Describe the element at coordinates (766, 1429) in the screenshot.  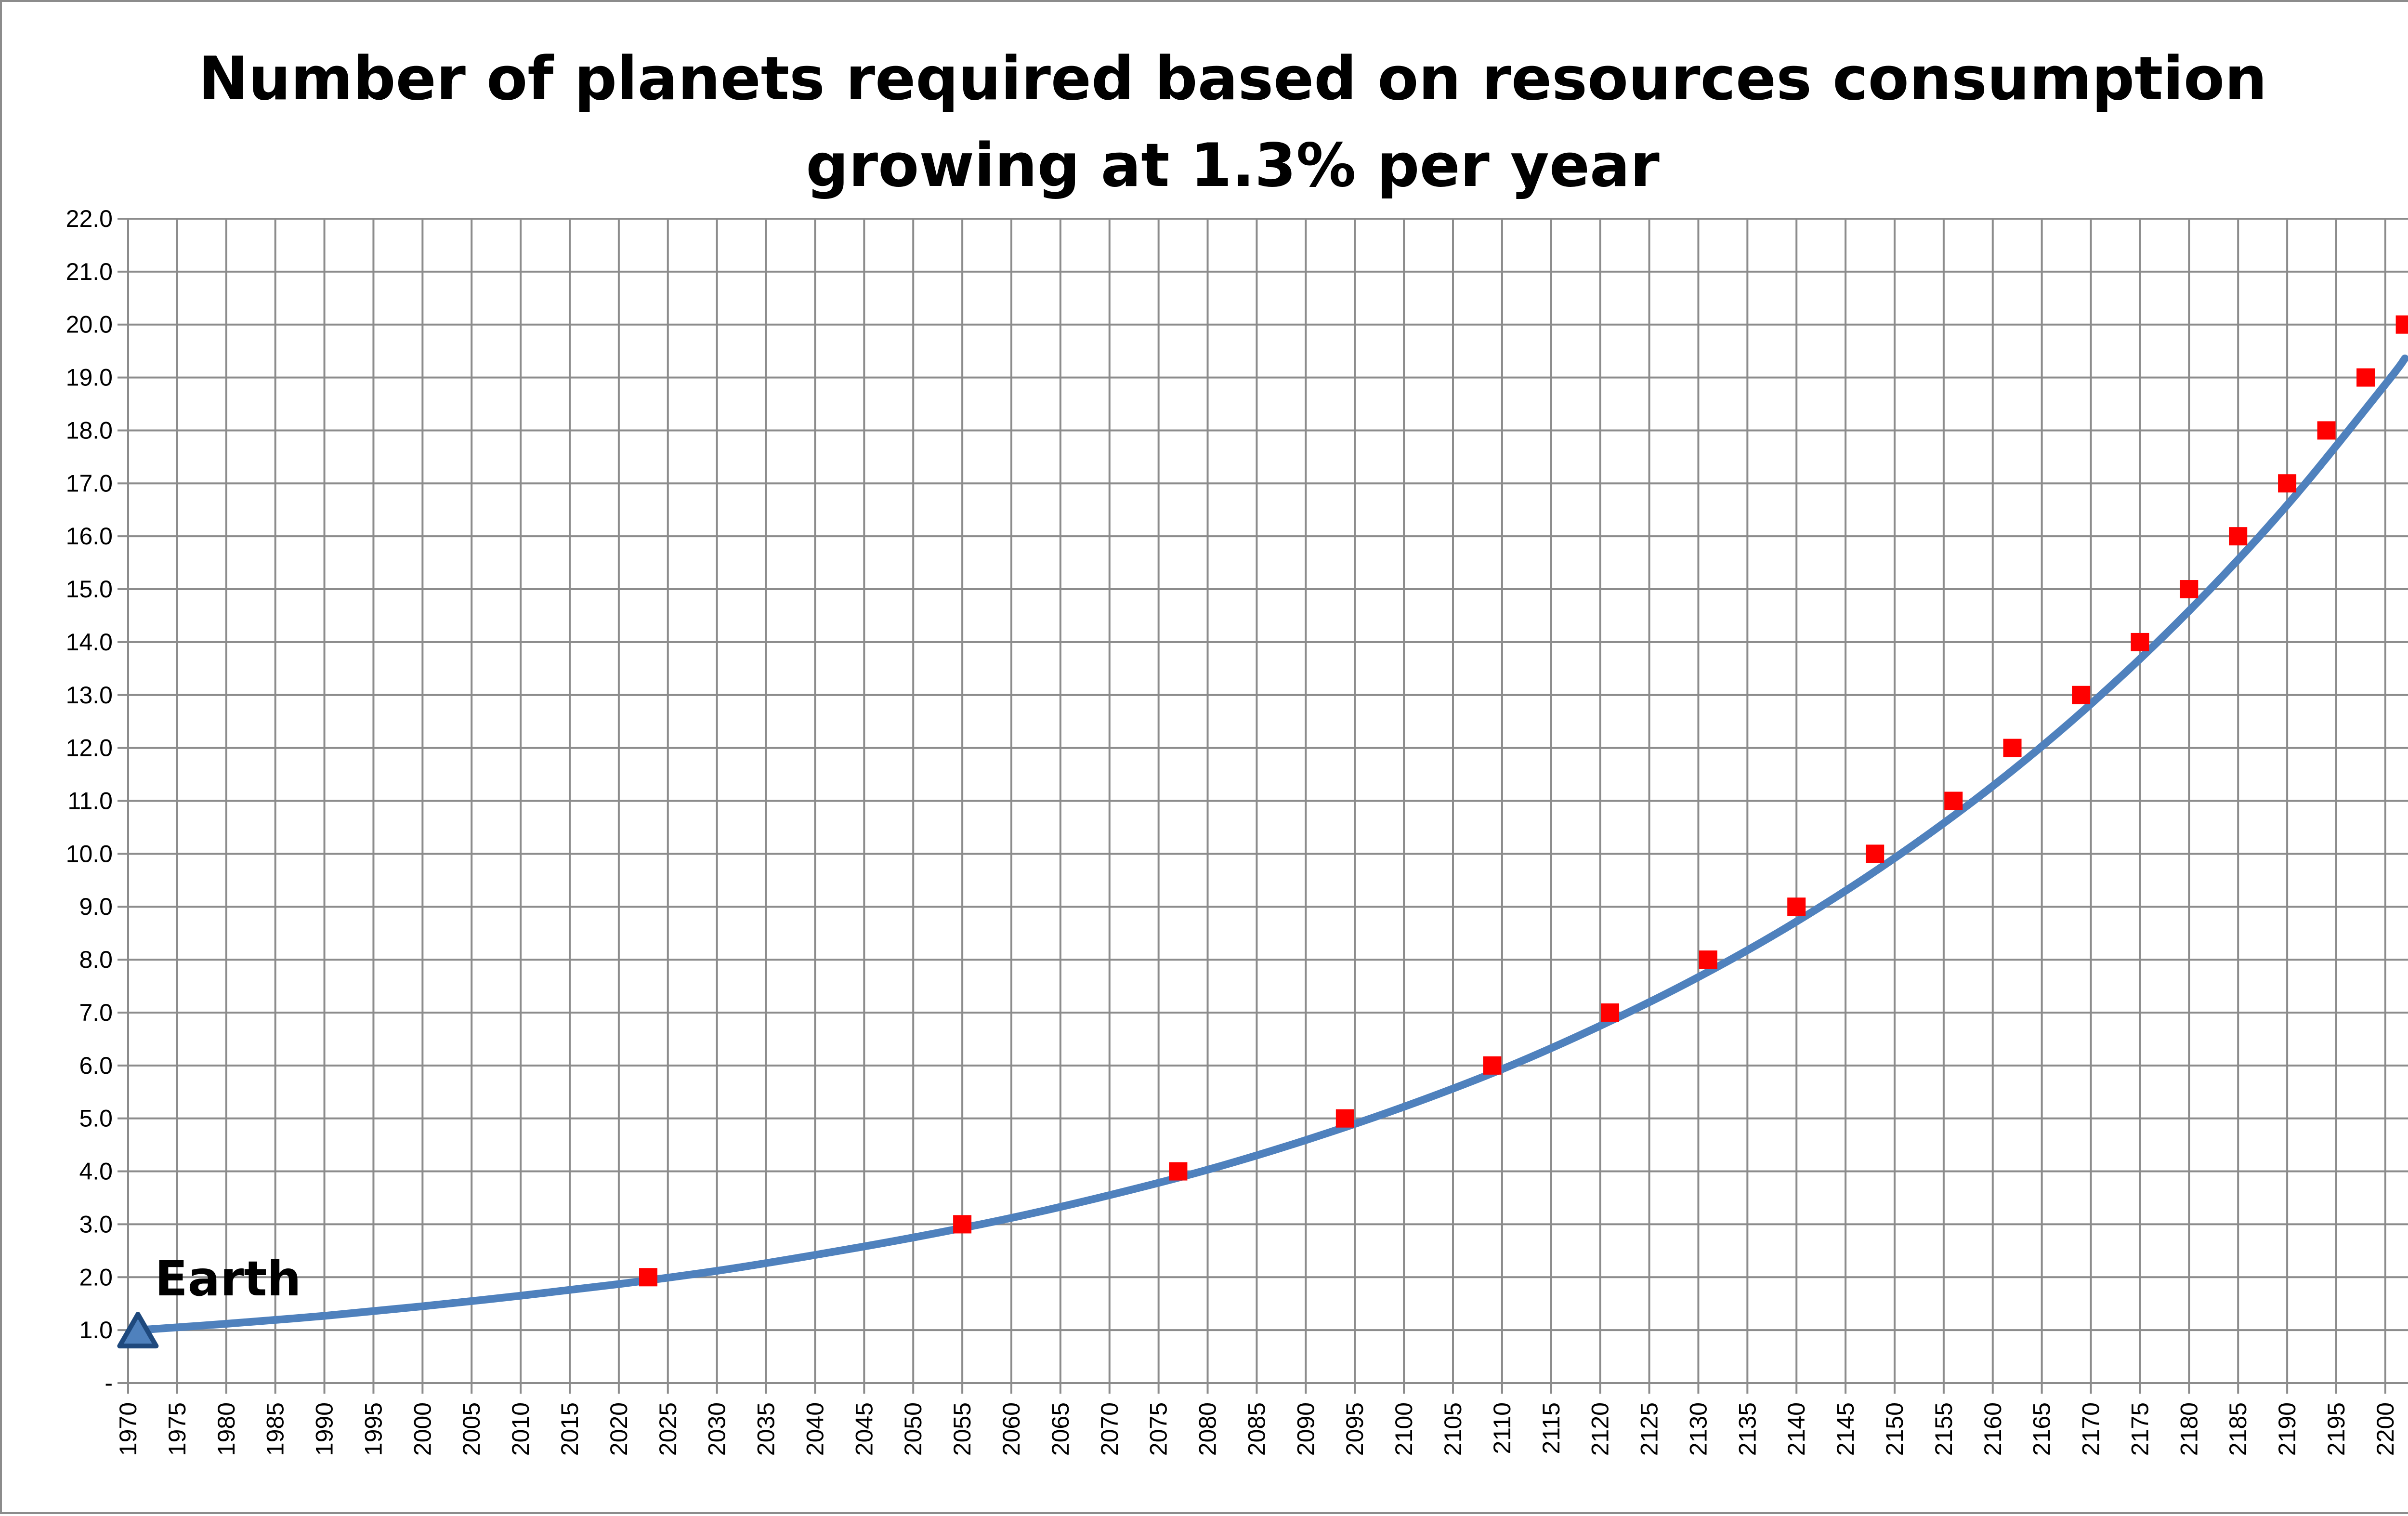
I see `x-tick-label: 2035` at that location.